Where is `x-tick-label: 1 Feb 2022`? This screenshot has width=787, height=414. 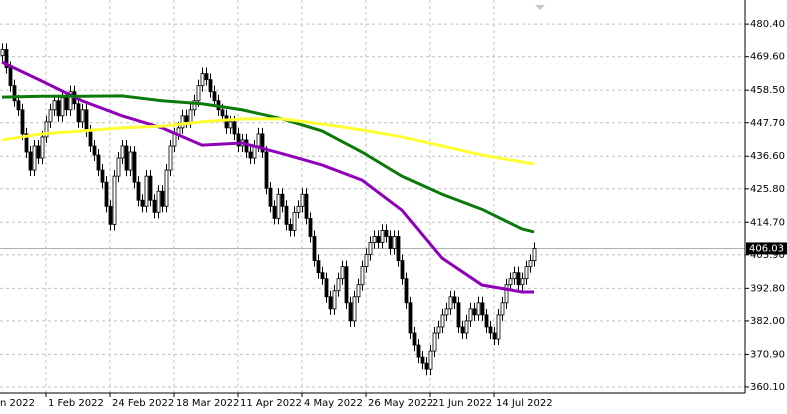
x-tick-label: 1 Feb 2022 is located at coordinates (76, 403).